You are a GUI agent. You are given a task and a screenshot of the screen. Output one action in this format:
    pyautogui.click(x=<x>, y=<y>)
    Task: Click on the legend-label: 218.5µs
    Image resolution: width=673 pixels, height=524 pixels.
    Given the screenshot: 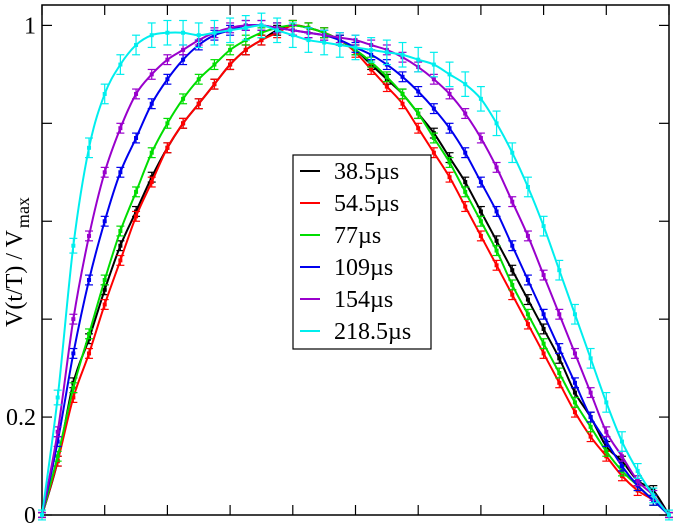 What is the action you would take?
    pyautogui.click(x=372, y=332)
    